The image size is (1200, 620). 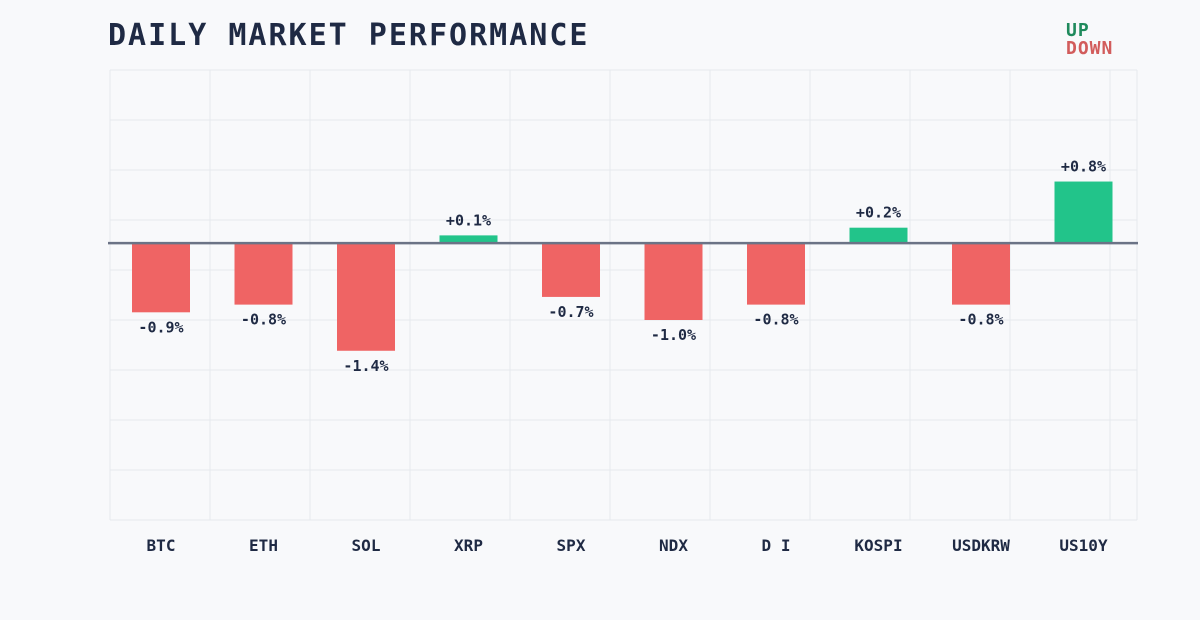 What do you see at coordinates (161, 545) in the screenshot?
I see `x-tick-label: BTC` at bounding box center [161, 545].